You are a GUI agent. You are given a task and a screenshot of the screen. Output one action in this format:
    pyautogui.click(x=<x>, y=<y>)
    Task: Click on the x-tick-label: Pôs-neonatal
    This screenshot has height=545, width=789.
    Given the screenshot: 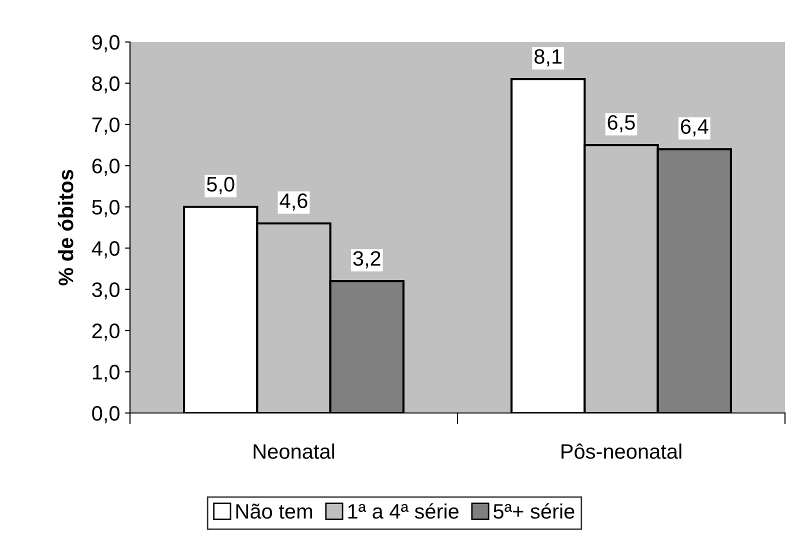 What is the action you would take?
    pyautogui.click(x=622, y=451)
    